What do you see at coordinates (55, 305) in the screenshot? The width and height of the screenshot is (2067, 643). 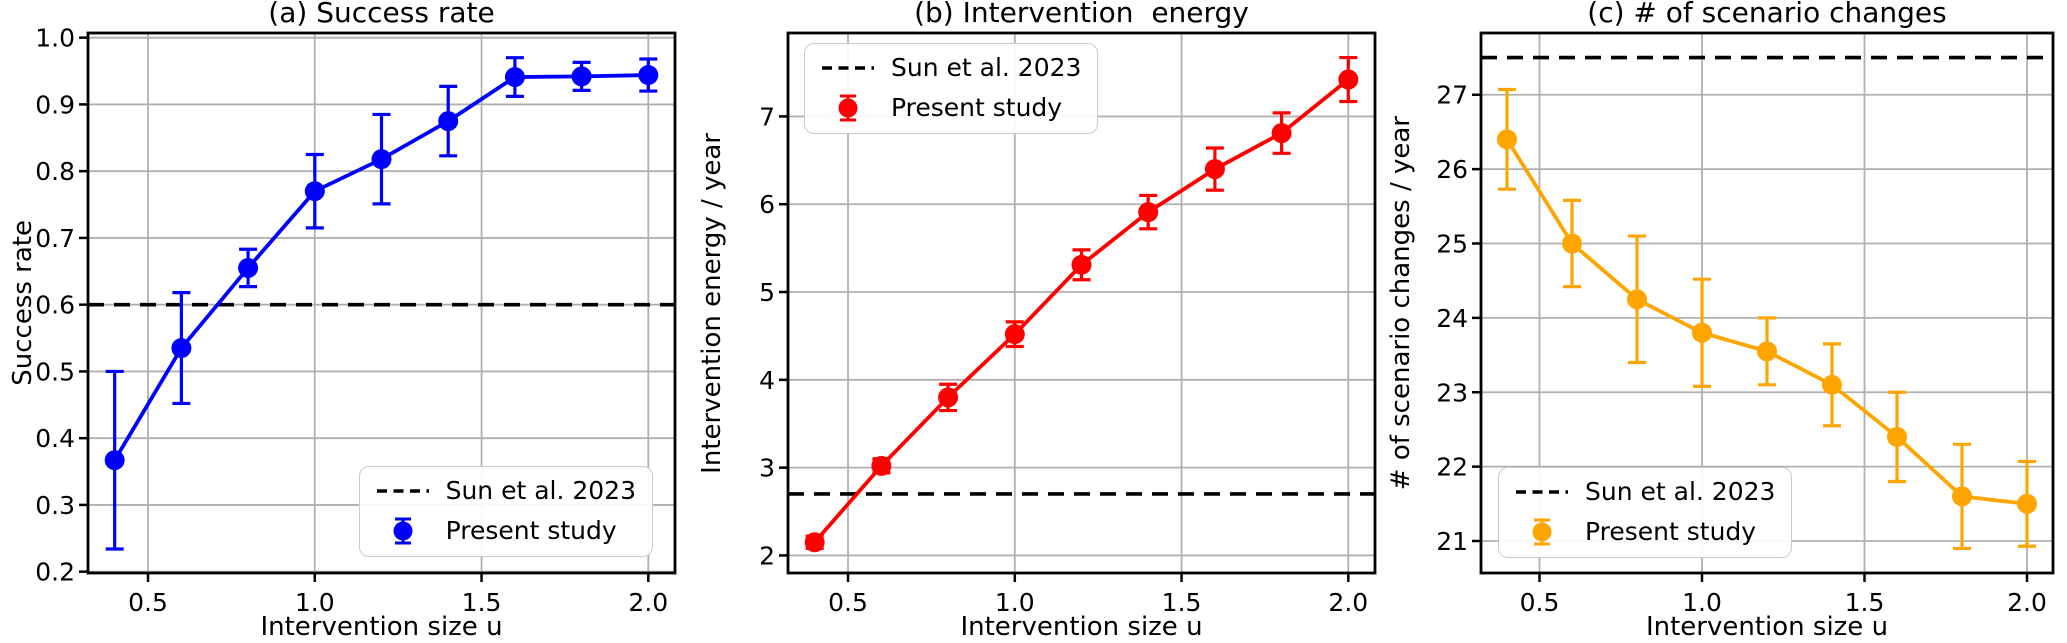 I see `svg-text: 0.6` at bounding box center [55, 305].